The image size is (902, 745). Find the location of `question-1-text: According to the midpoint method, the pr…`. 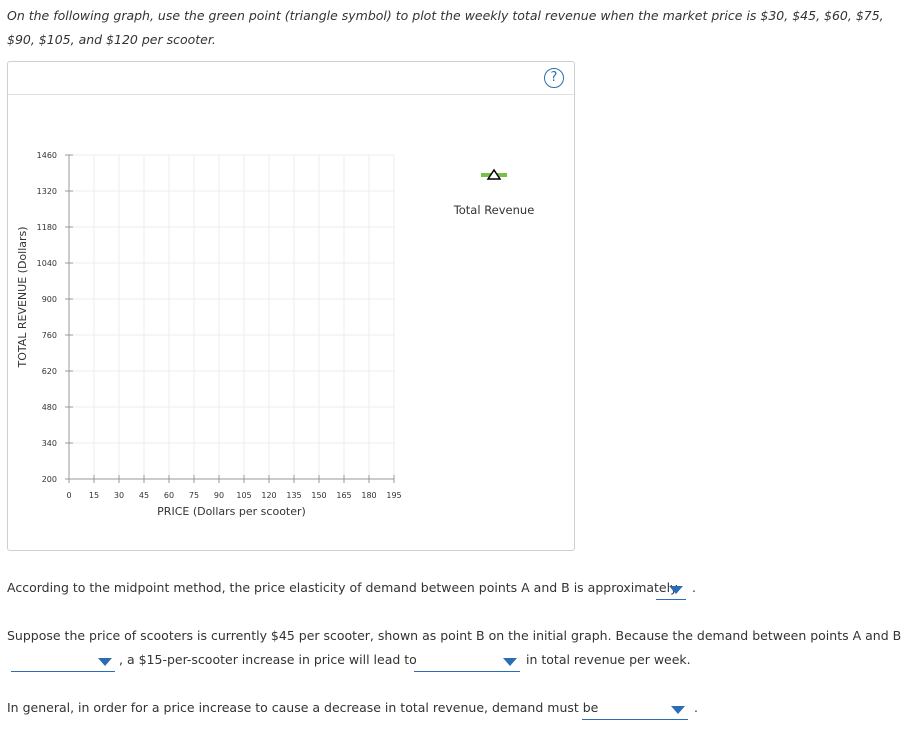

question-1-text: According to the midpoint method, the pr… is located at coordinates (342, 587).